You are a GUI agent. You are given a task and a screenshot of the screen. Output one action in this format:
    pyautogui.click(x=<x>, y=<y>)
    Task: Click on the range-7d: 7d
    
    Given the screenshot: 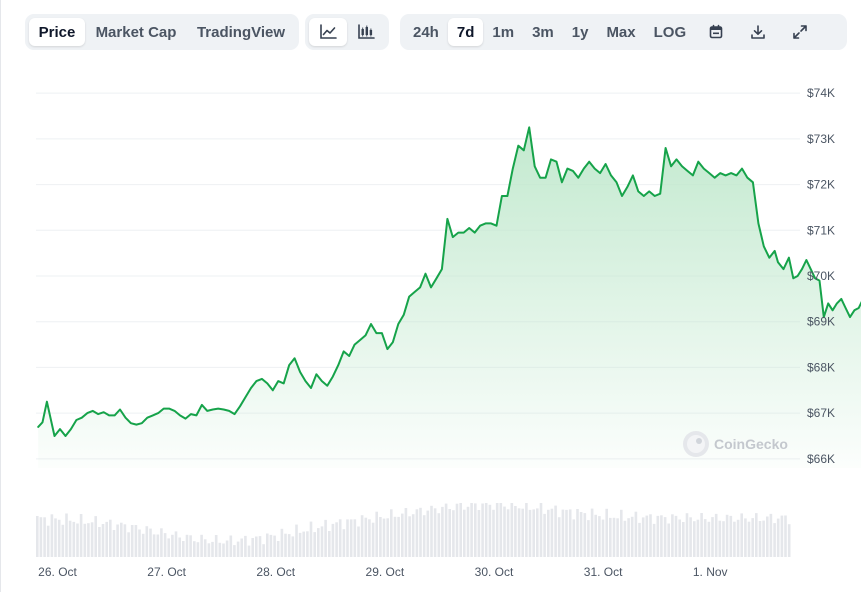 What is the action you would take?
    pyautogui.click(x=465, y=32)
    